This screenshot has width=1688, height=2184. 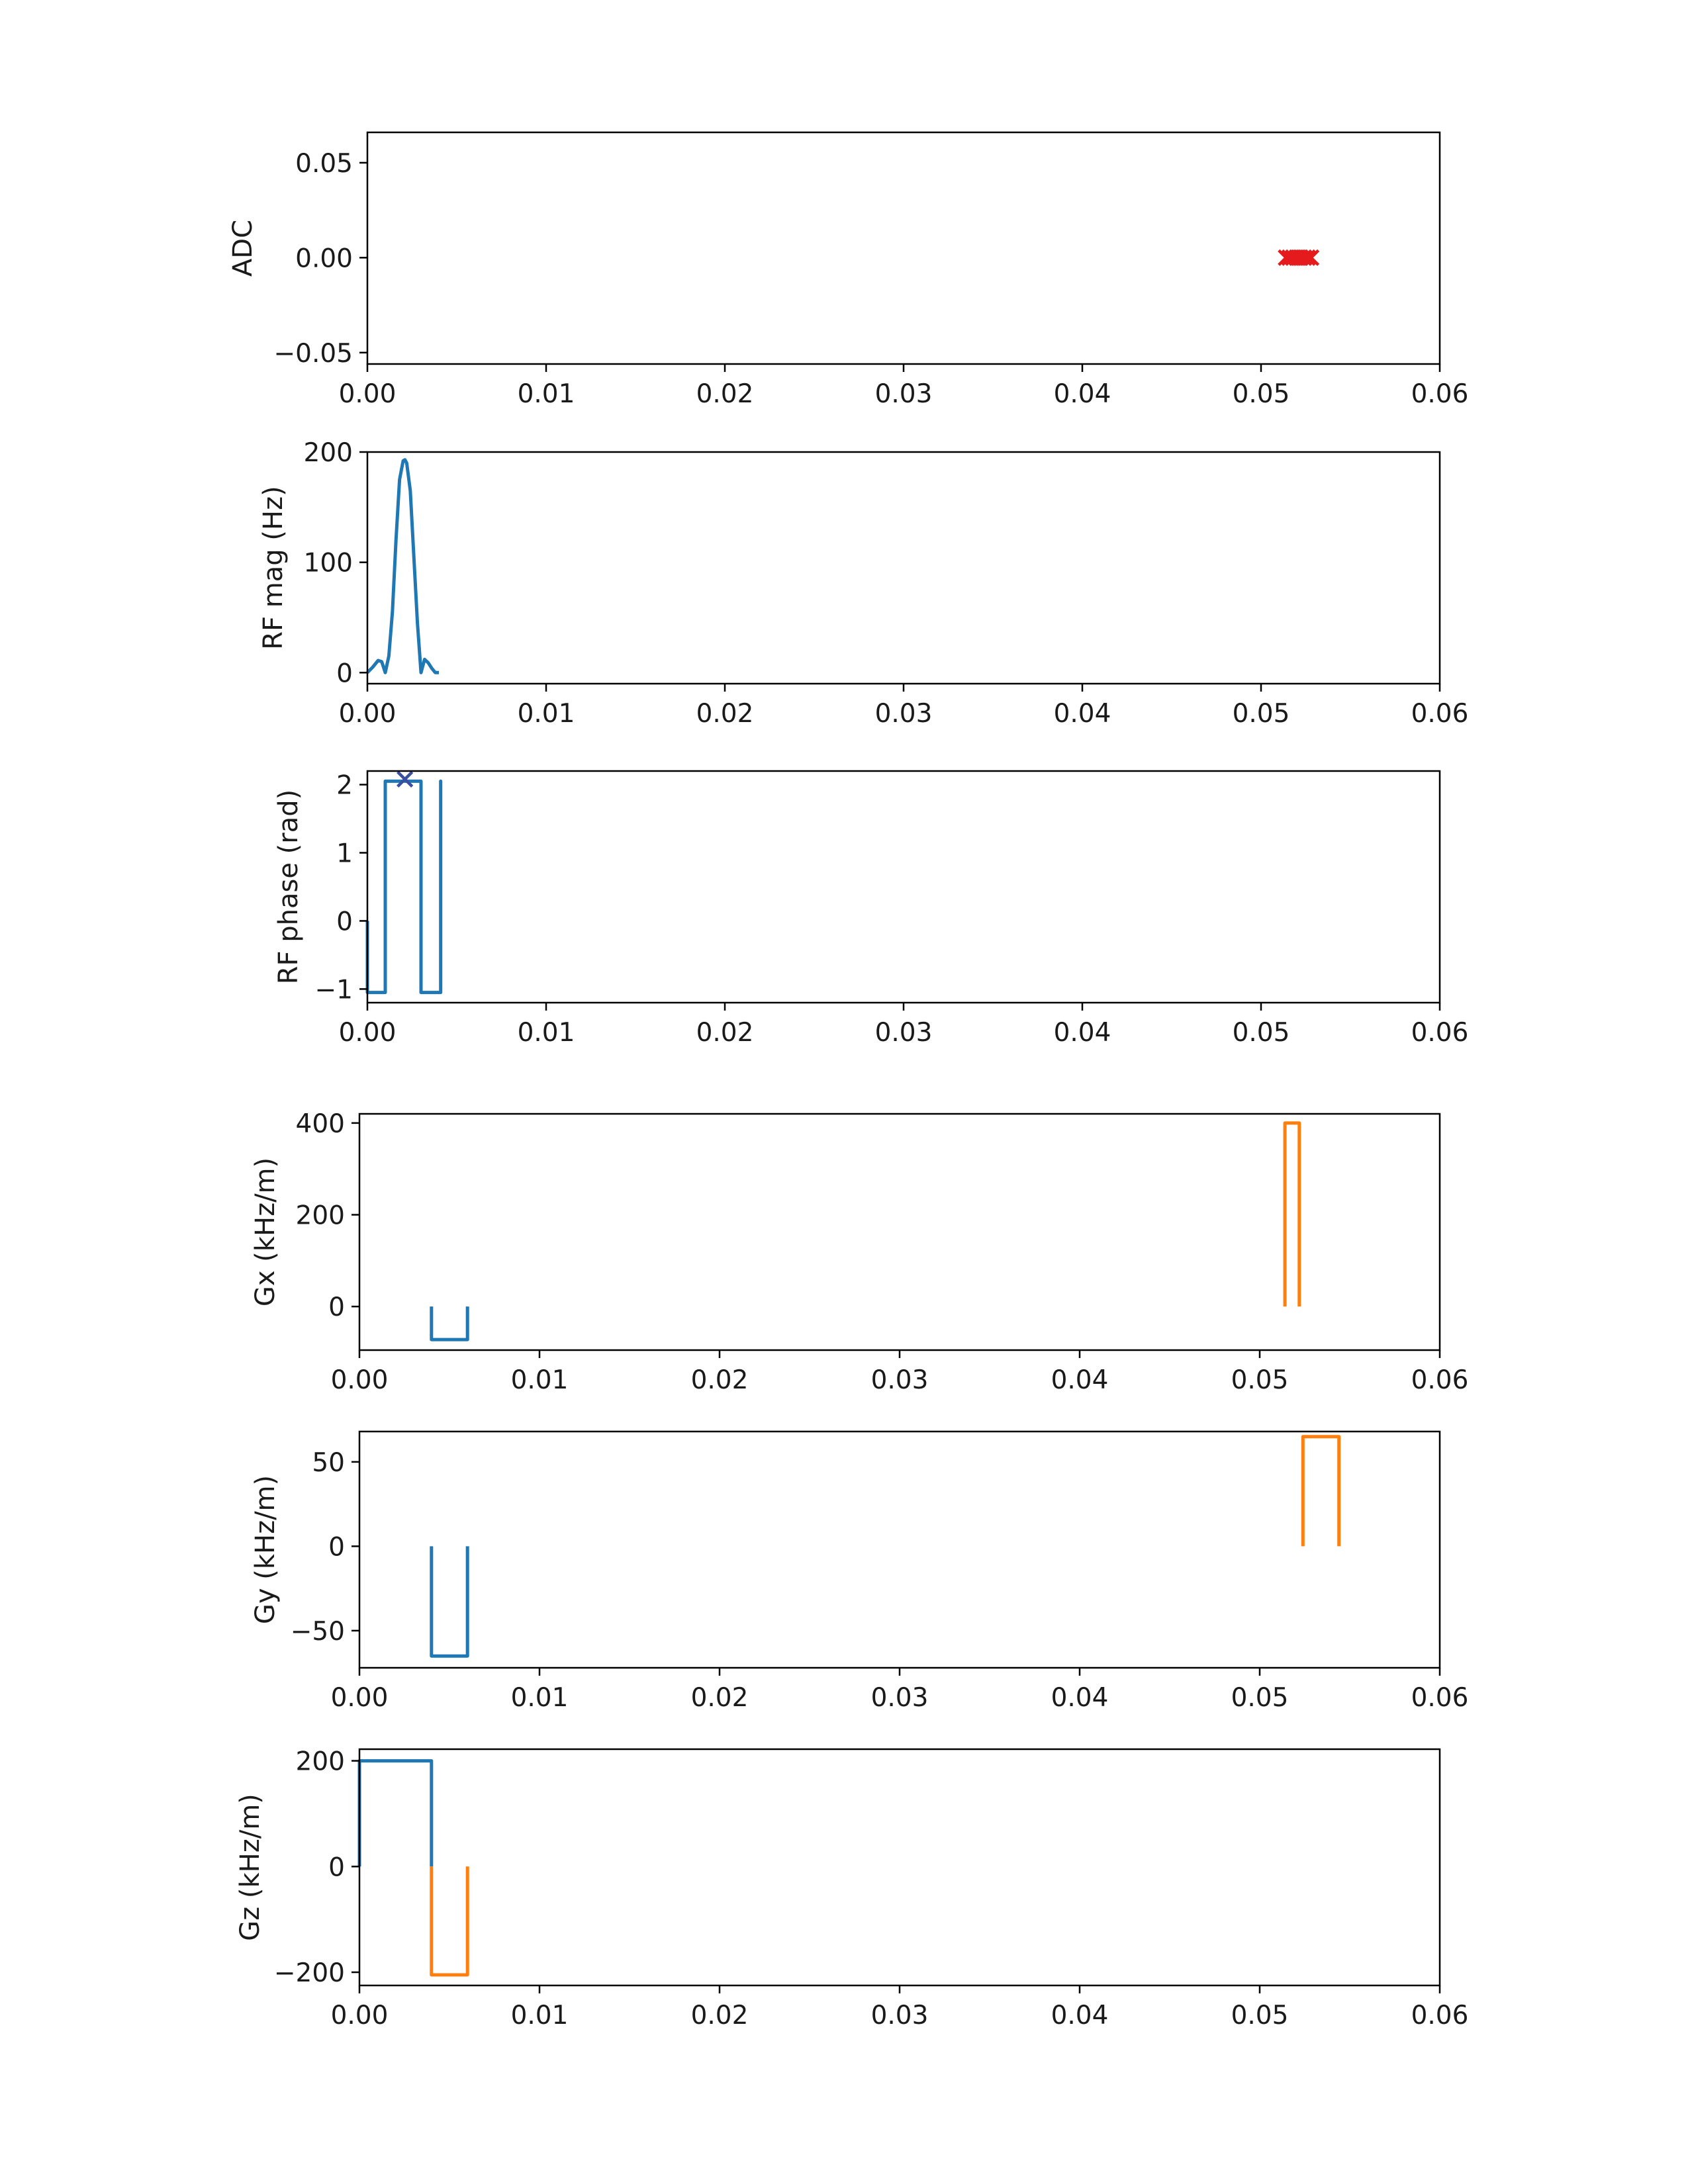 What do you see at coordinates (546, 394) in the screenshot?
I see `adc-xtick-label-1: 0.01` at bounding box center [546, 394].